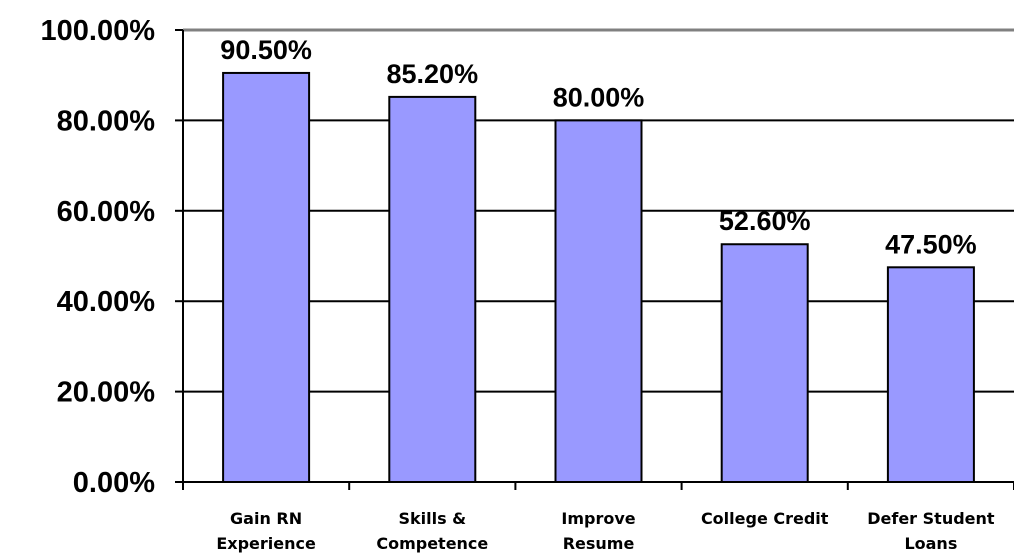 This screenshot has height=559, width=1014. I want to click on y-tick-label: 80.00%, so click(106, 121).